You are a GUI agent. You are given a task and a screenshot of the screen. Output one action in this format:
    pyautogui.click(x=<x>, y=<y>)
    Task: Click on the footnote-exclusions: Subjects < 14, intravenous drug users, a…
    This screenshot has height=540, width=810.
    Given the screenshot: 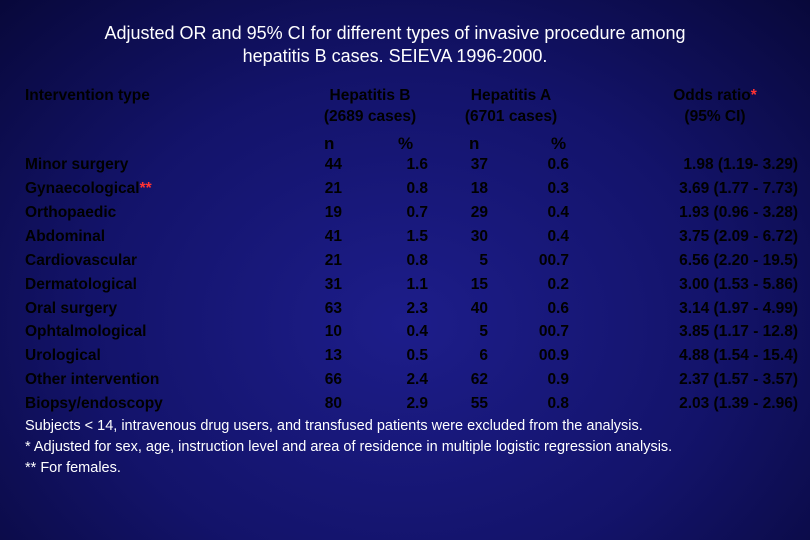 What is the action you would take?
    pyautogui.click(x=334, y=426)
    